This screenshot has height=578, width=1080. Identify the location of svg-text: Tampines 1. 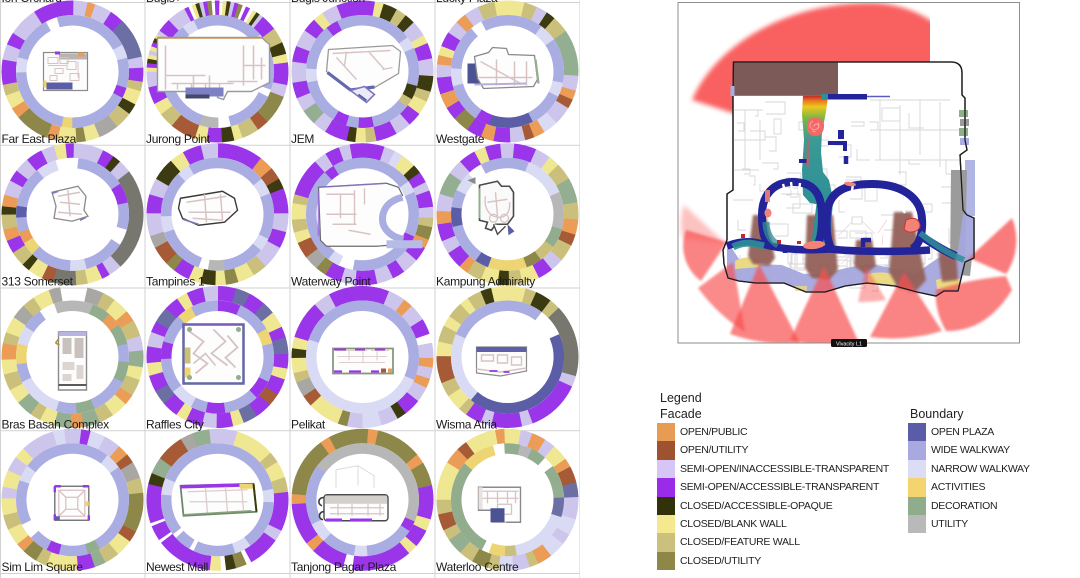
(175, 282).